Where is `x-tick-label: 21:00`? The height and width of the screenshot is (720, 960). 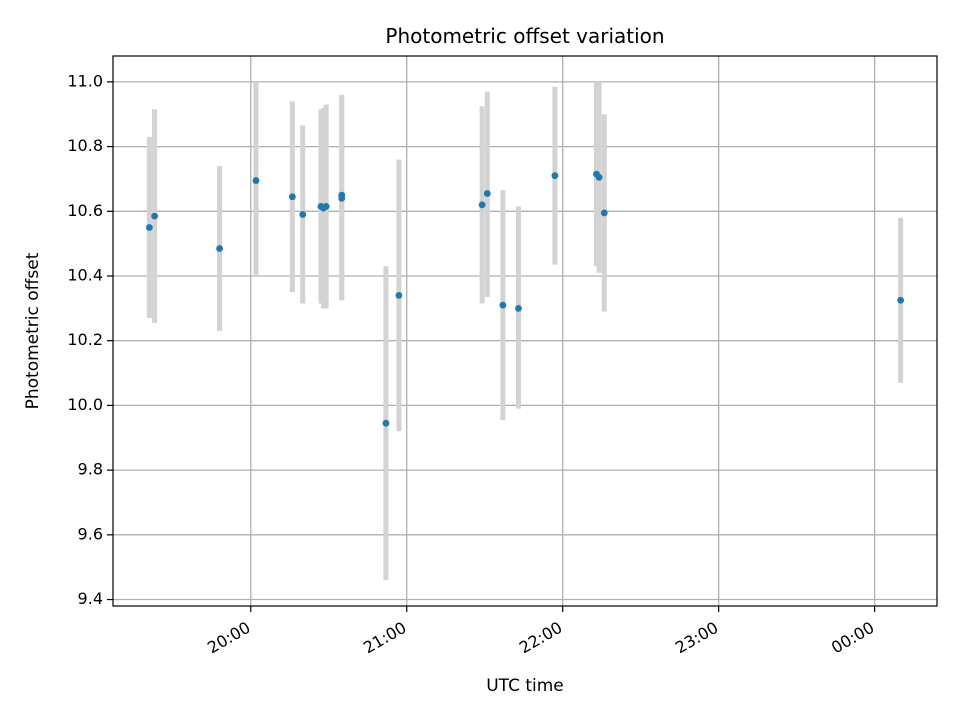
x-tick-label: 21:00 is located at coordinates (384, 638).